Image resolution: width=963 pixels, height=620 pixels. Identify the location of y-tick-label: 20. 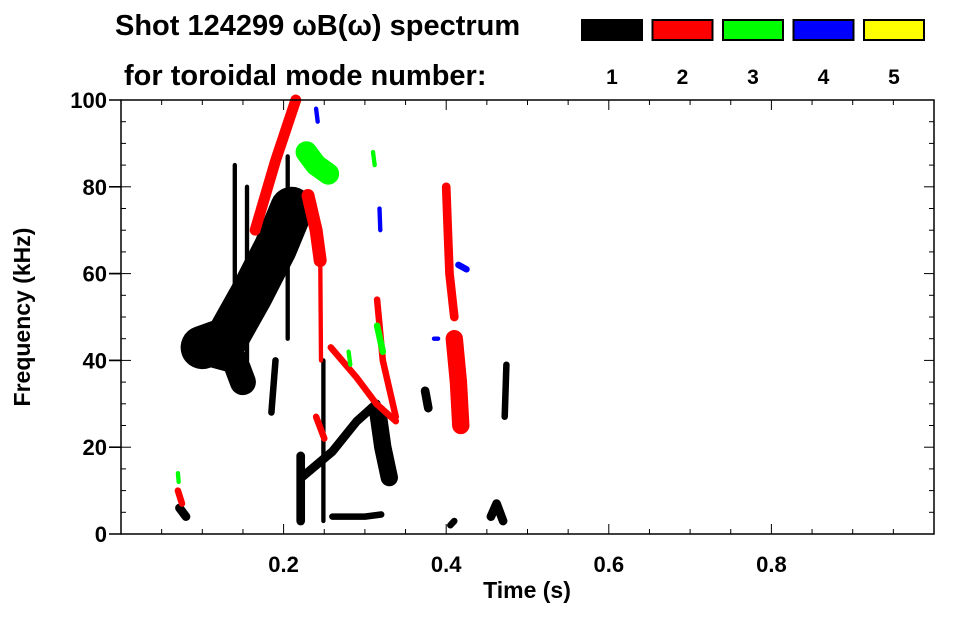
(95, 447).